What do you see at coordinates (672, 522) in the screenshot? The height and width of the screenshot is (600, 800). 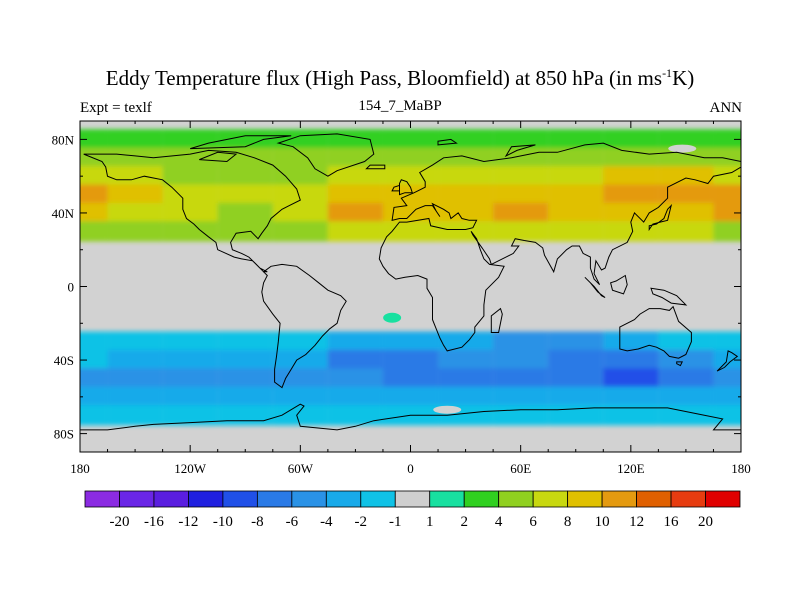 I see `colorbar-label: 16` at bounding box center [672, 522].